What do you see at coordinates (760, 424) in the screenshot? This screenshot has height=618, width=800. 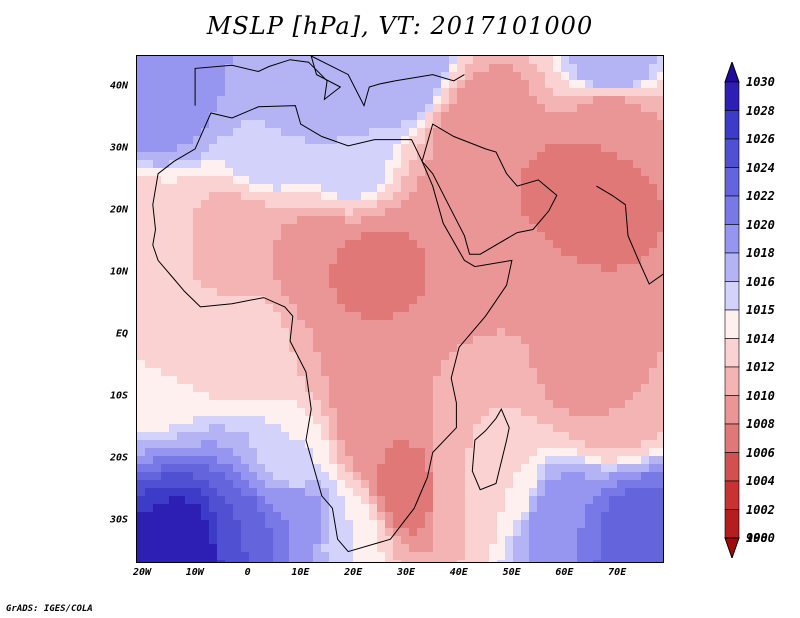 I see `colorbar-level-label: 1008` at bounding box center [760, 424].